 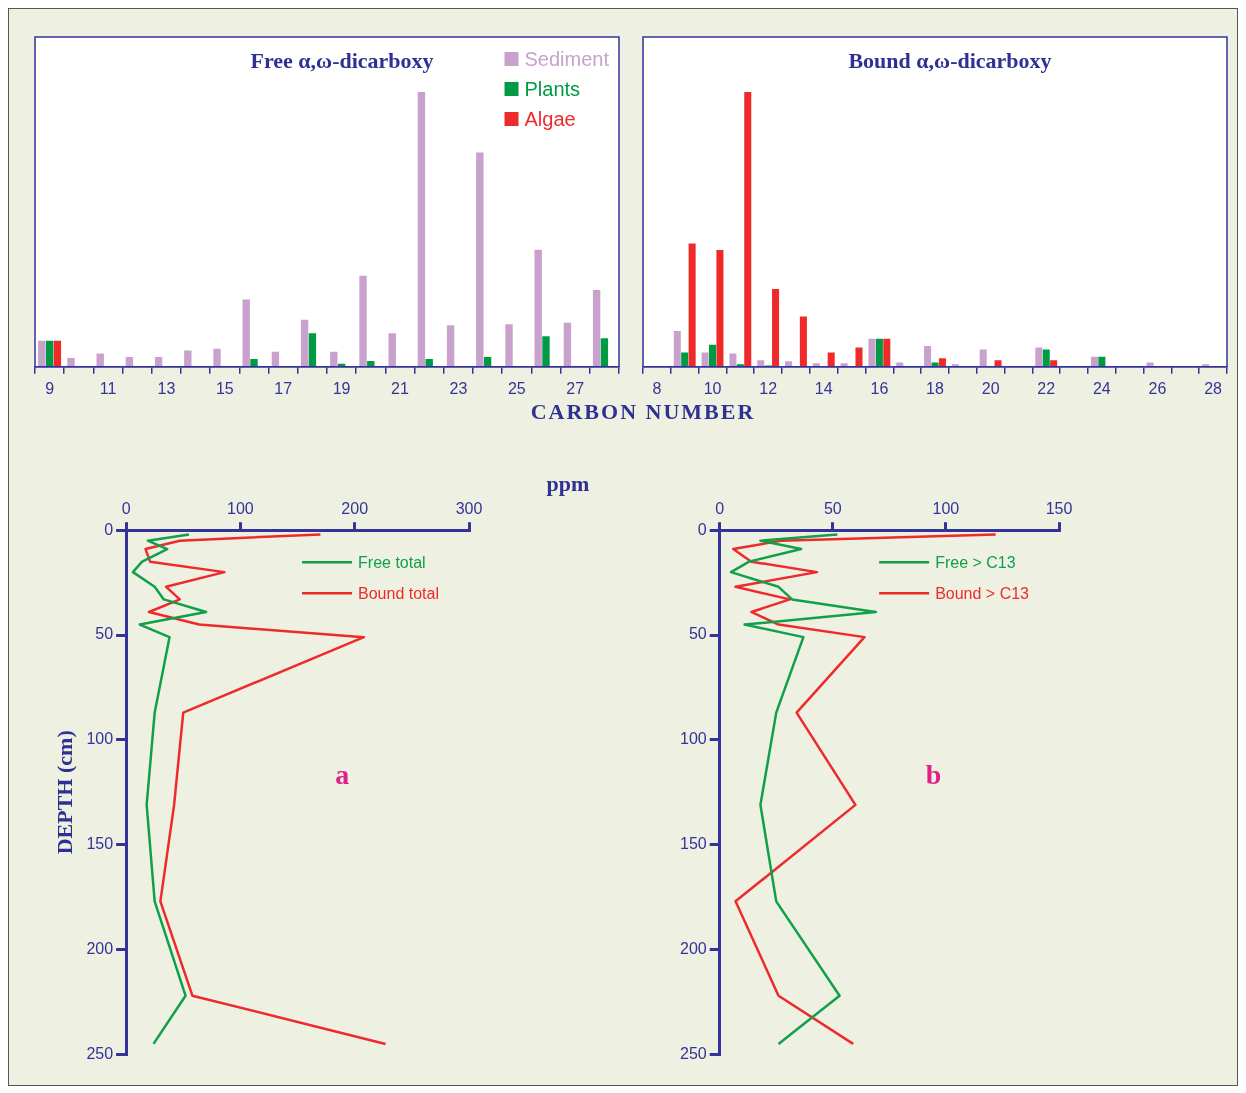 I want to click on x-tick-label: 20, so click(x=990, y=388).